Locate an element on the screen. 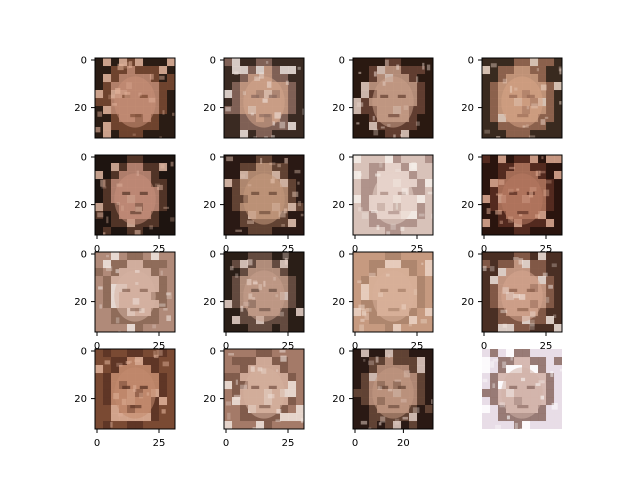 This screenshot has width=640, height=480. x-tick-label: 20 is located at coordinates (403, 443).